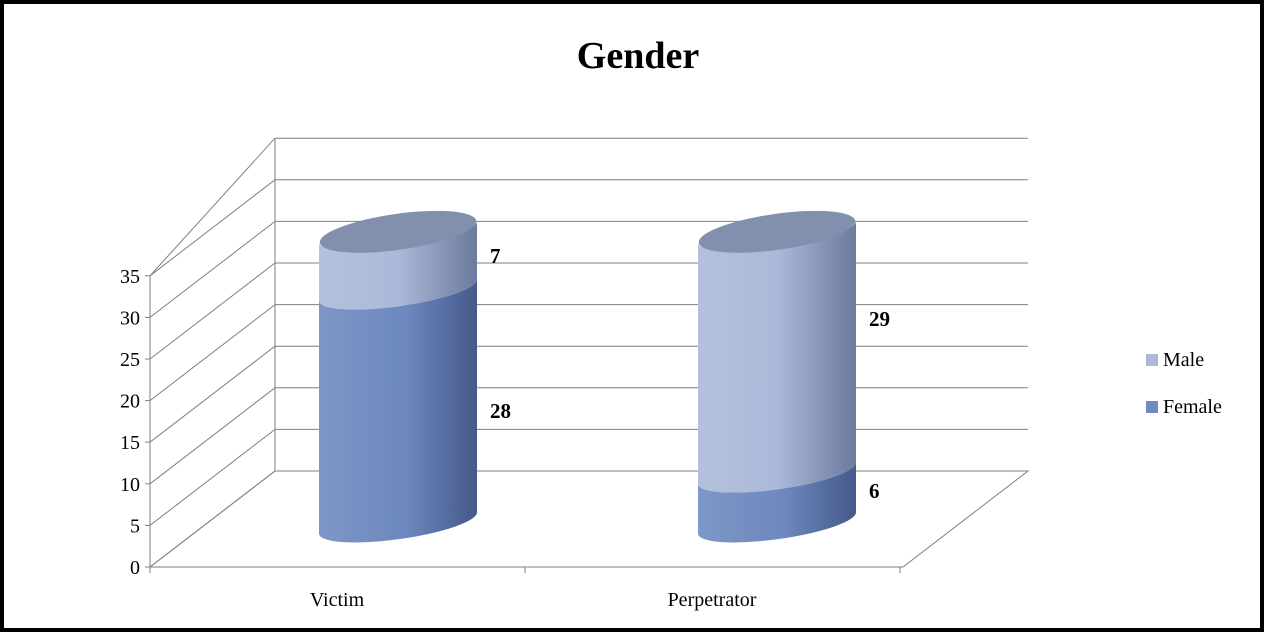 This screenshot has width=1264, height=632. I want to click on chart-data-labels: 28 7 6 29, so click(690, 373).